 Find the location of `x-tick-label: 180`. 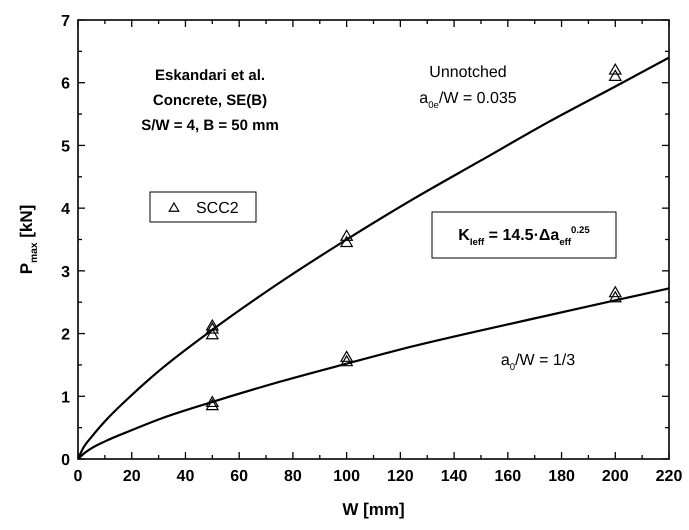

x-tick-label: 180 is located at coordinates (561, 476).